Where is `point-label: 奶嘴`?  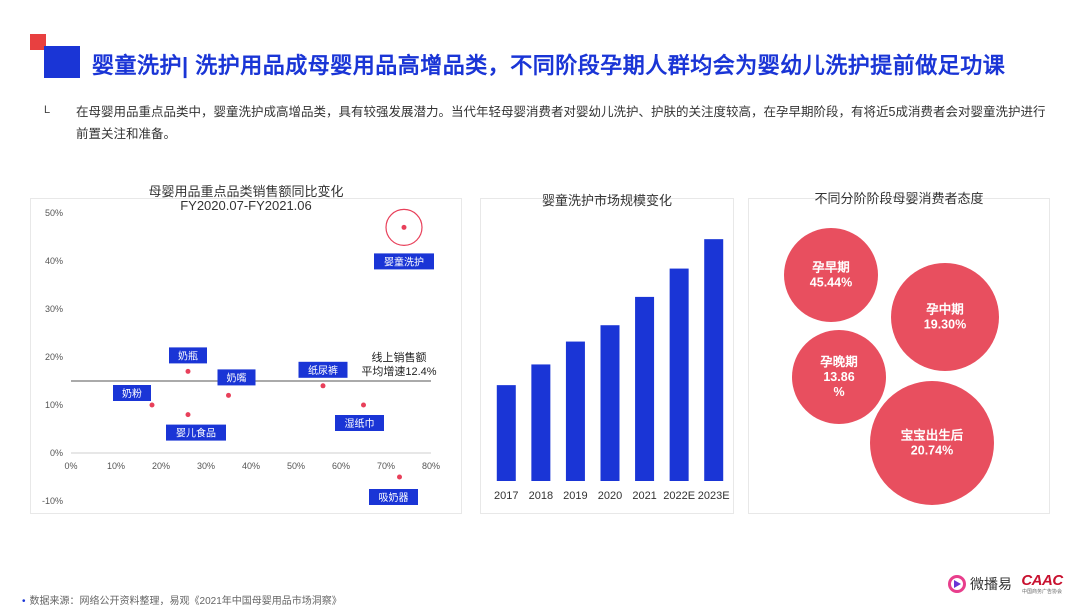
point-label: 奶嘴 is located at coordinates (237, 378).